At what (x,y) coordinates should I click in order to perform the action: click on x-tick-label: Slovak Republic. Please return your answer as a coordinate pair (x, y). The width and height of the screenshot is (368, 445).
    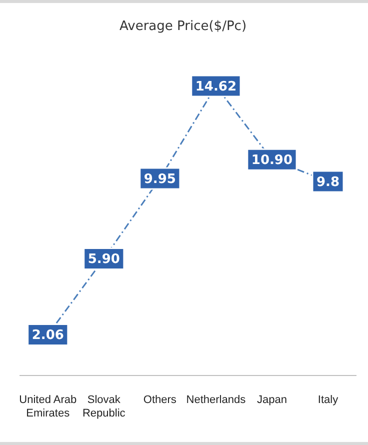
    Looking at the image, I should click on (104, 407).